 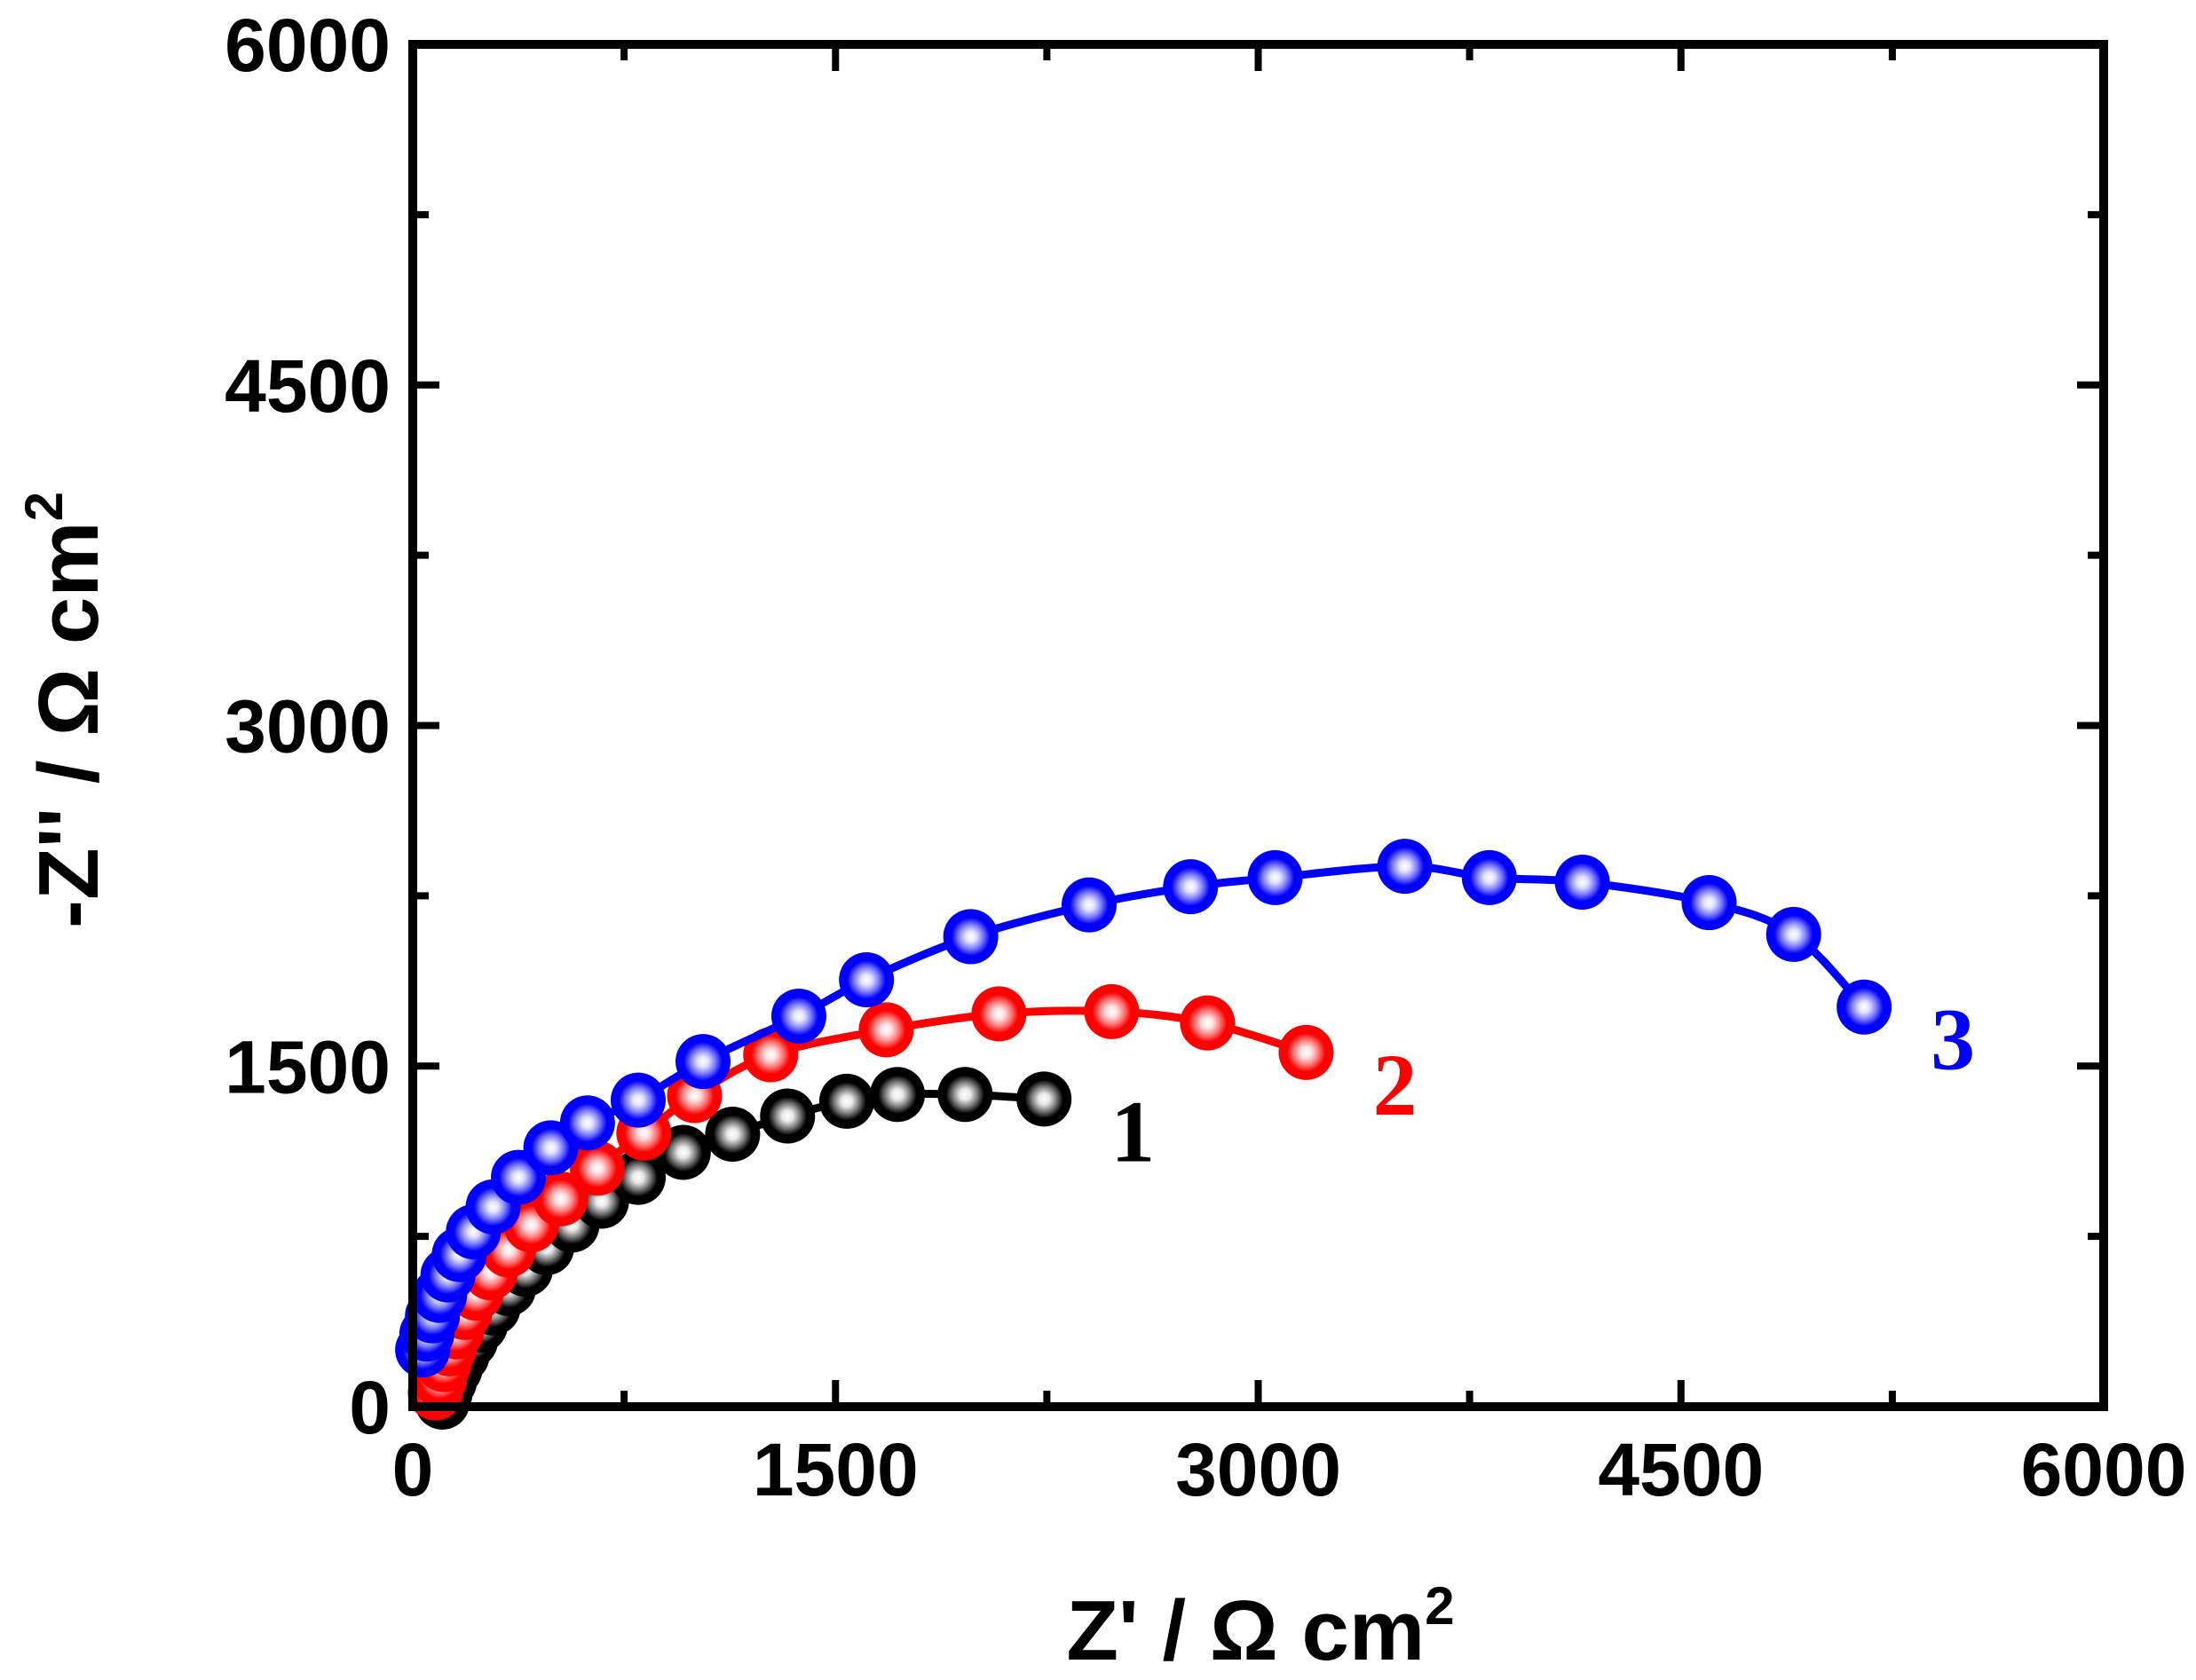 I want to click on y-axis-title: -Z'' / Ω cm2, so click(x=65, y=710).